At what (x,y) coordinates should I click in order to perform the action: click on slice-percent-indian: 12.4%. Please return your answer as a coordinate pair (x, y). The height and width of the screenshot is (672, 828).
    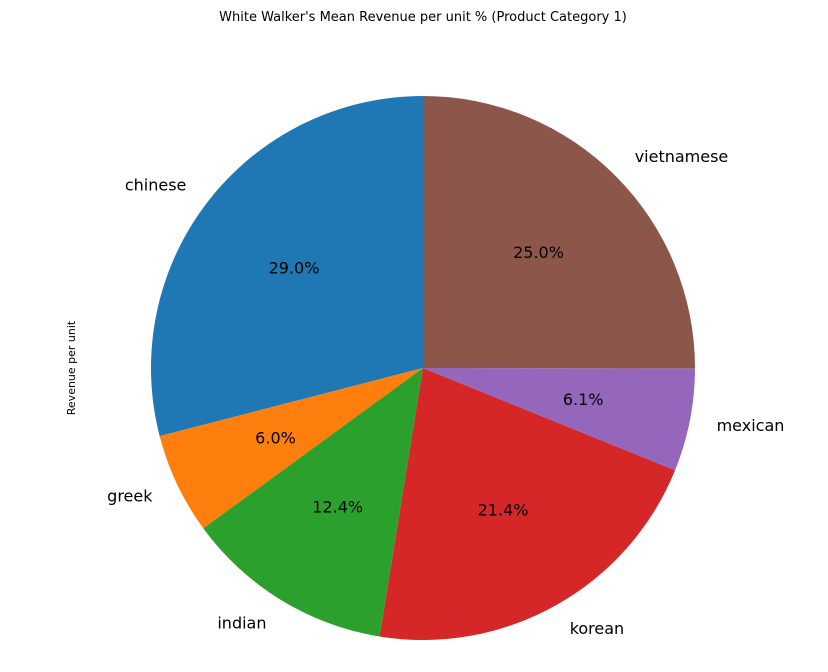
    Looking at the image, I should click on (337, 507).